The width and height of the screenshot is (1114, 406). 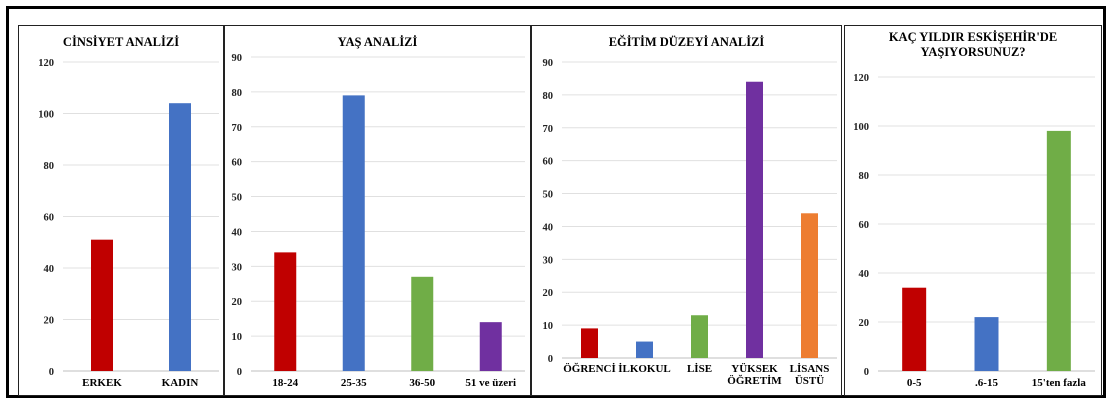 What do you see at coordinates (102, 305) in the screenshot?
I see `bar-erkek` at bounding box center [102, 305].